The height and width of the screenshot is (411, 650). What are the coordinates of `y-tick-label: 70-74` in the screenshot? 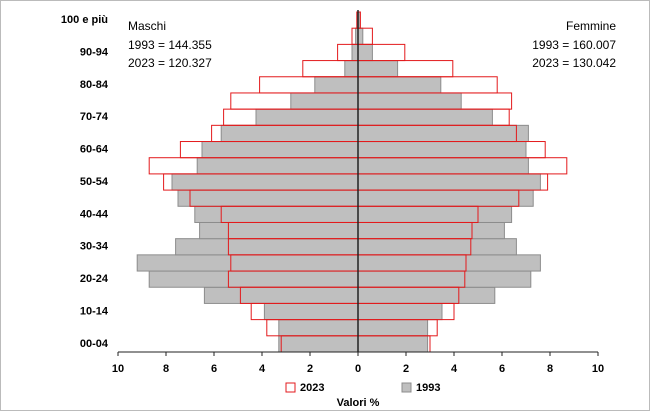 It's located at (94, 117).